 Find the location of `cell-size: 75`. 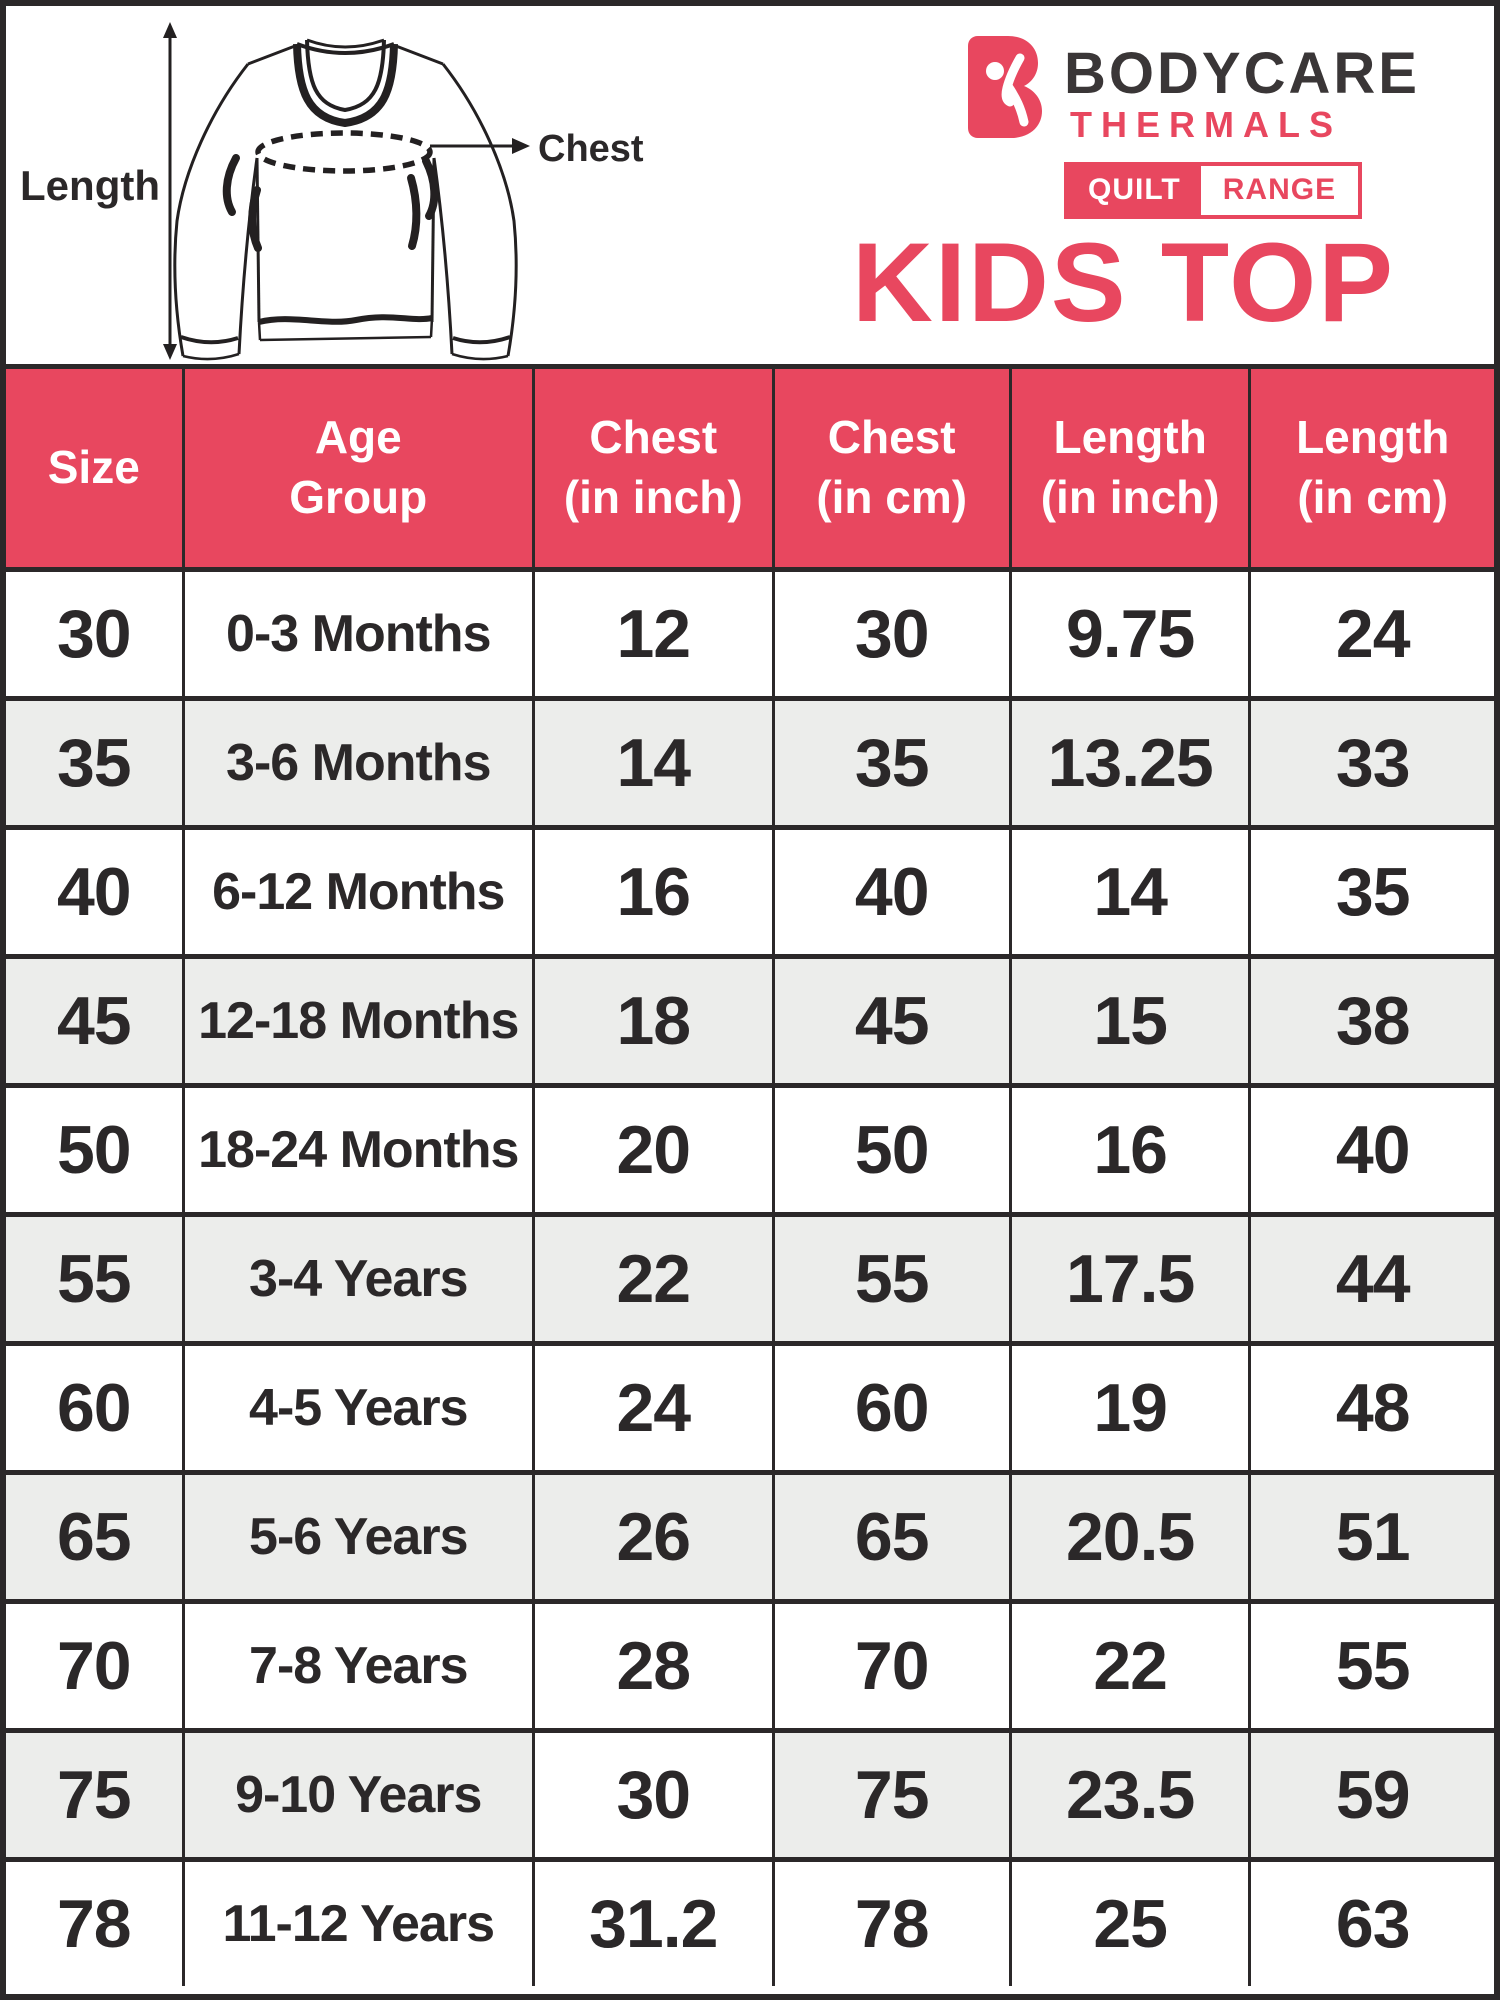

cell-size: 75 is located at coordinates (95, 1794).